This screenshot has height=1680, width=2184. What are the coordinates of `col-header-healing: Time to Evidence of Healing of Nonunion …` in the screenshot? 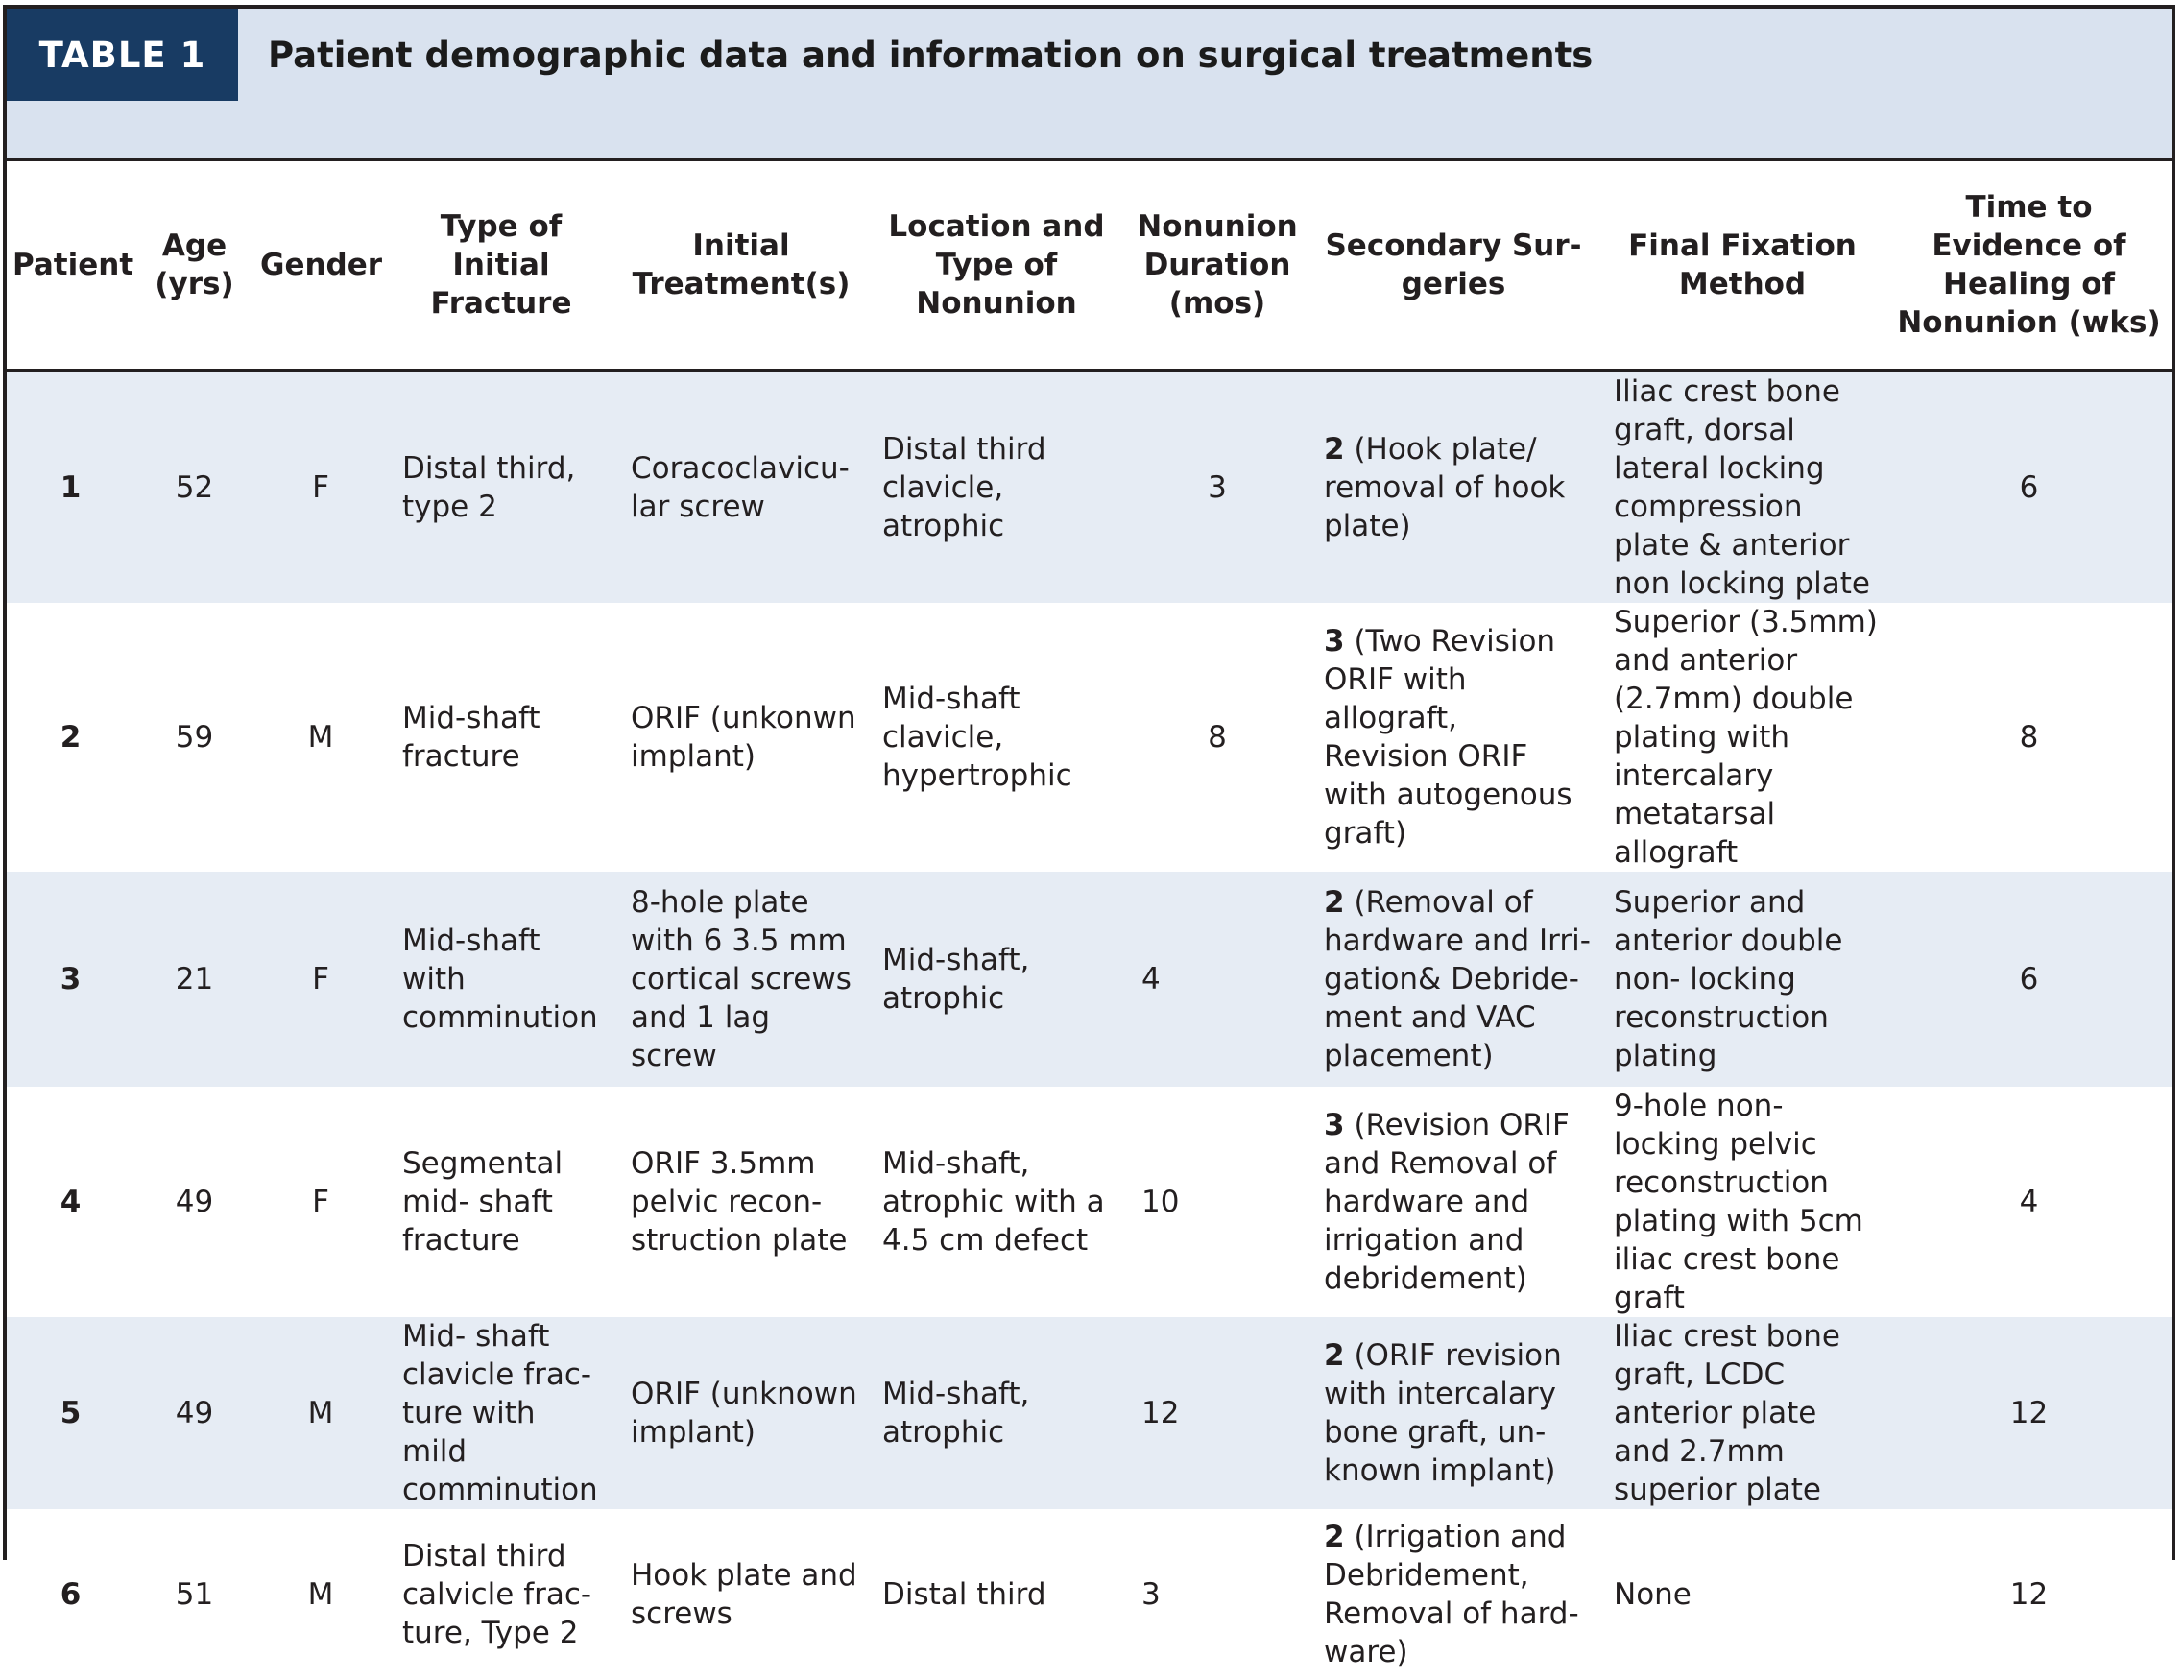 It's located at (2029, 266).